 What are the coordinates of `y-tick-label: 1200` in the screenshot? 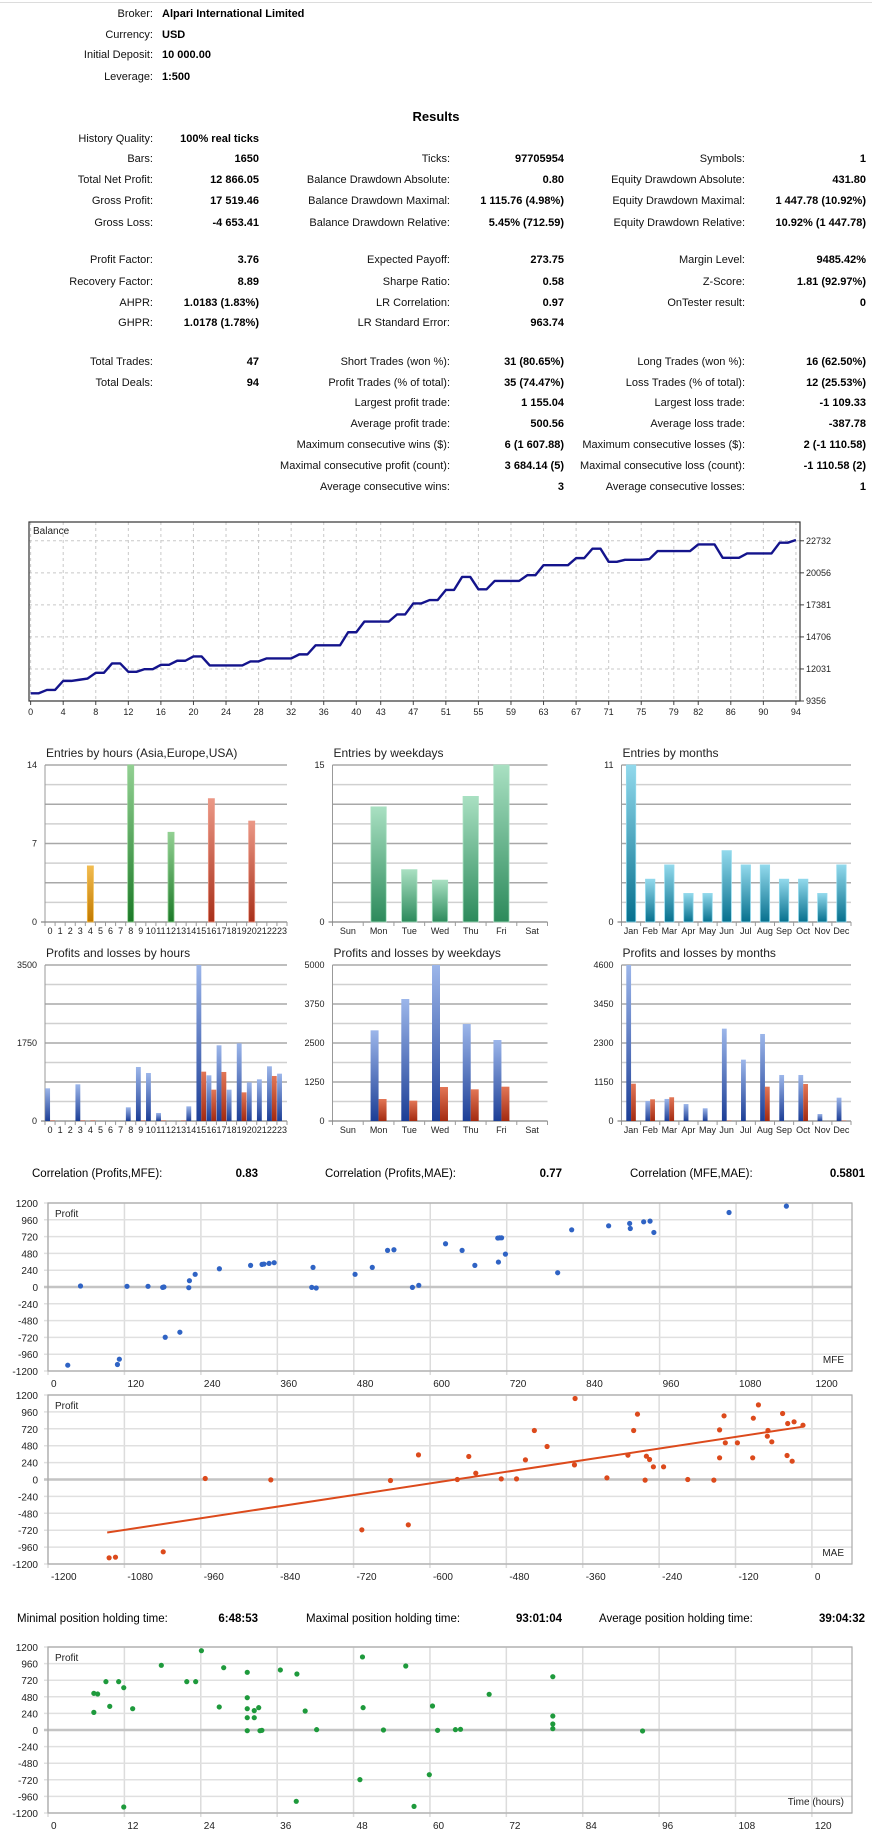 It's located at (27, 1396).